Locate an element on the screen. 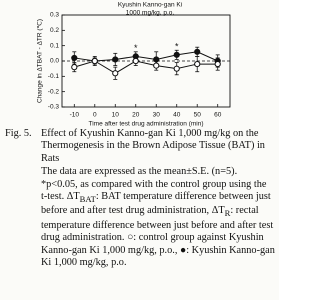 This screenshot has width=320, height=300. y-tick-label: -0.3 is located at coordinates (54, 107).